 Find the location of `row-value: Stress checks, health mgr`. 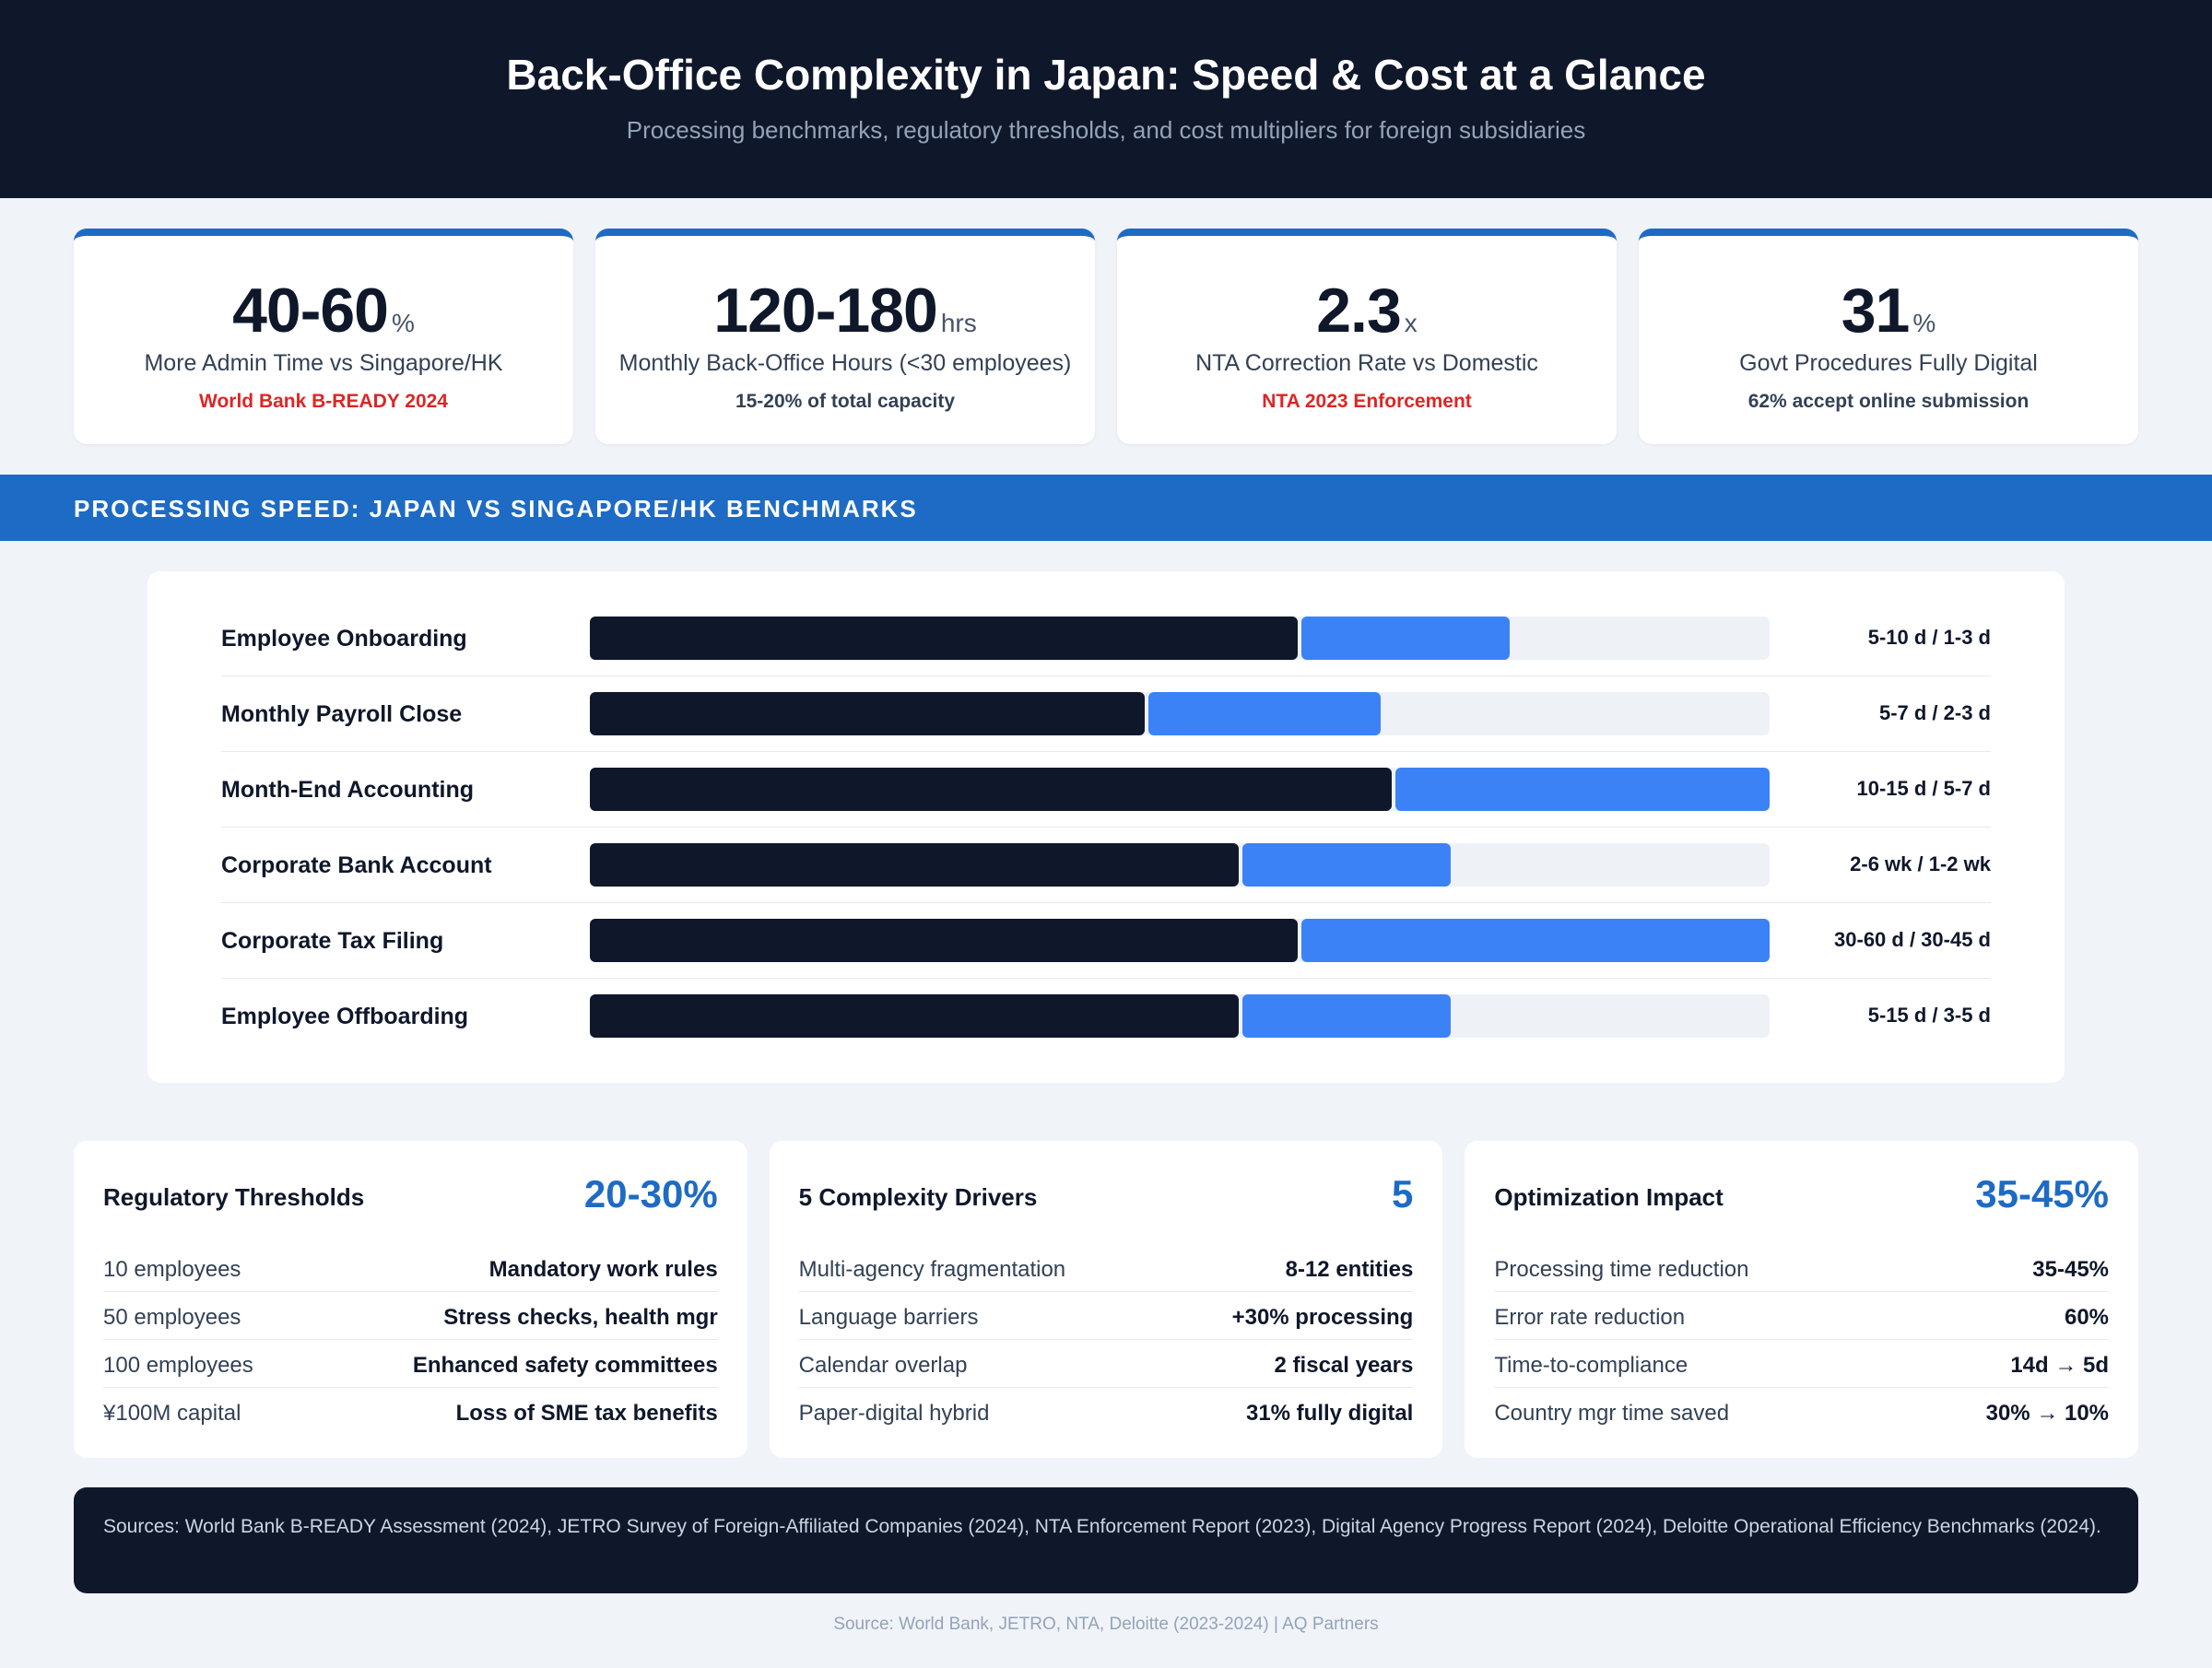

row-value: Stress checks, health mgr is located at coordinates (580, 1317).